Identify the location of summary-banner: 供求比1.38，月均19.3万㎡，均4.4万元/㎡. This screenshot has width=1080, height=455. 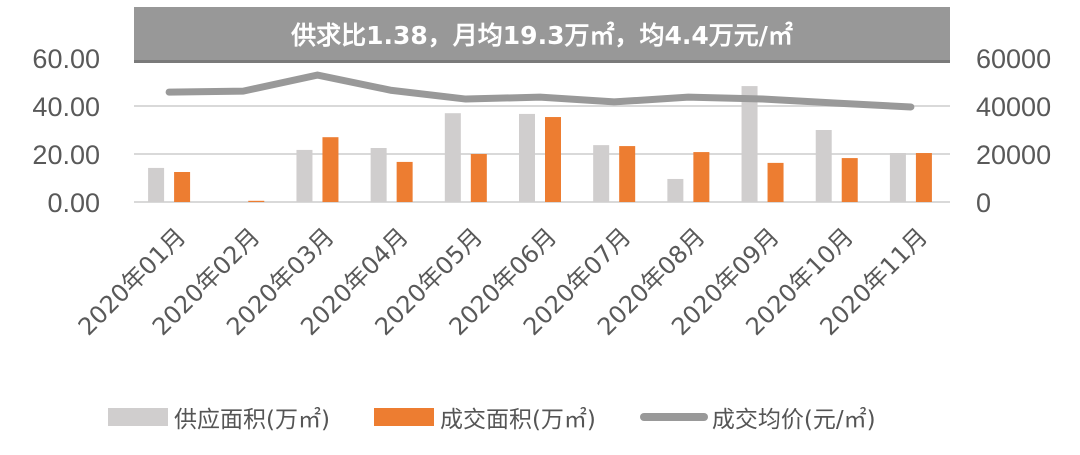
(542, 35).